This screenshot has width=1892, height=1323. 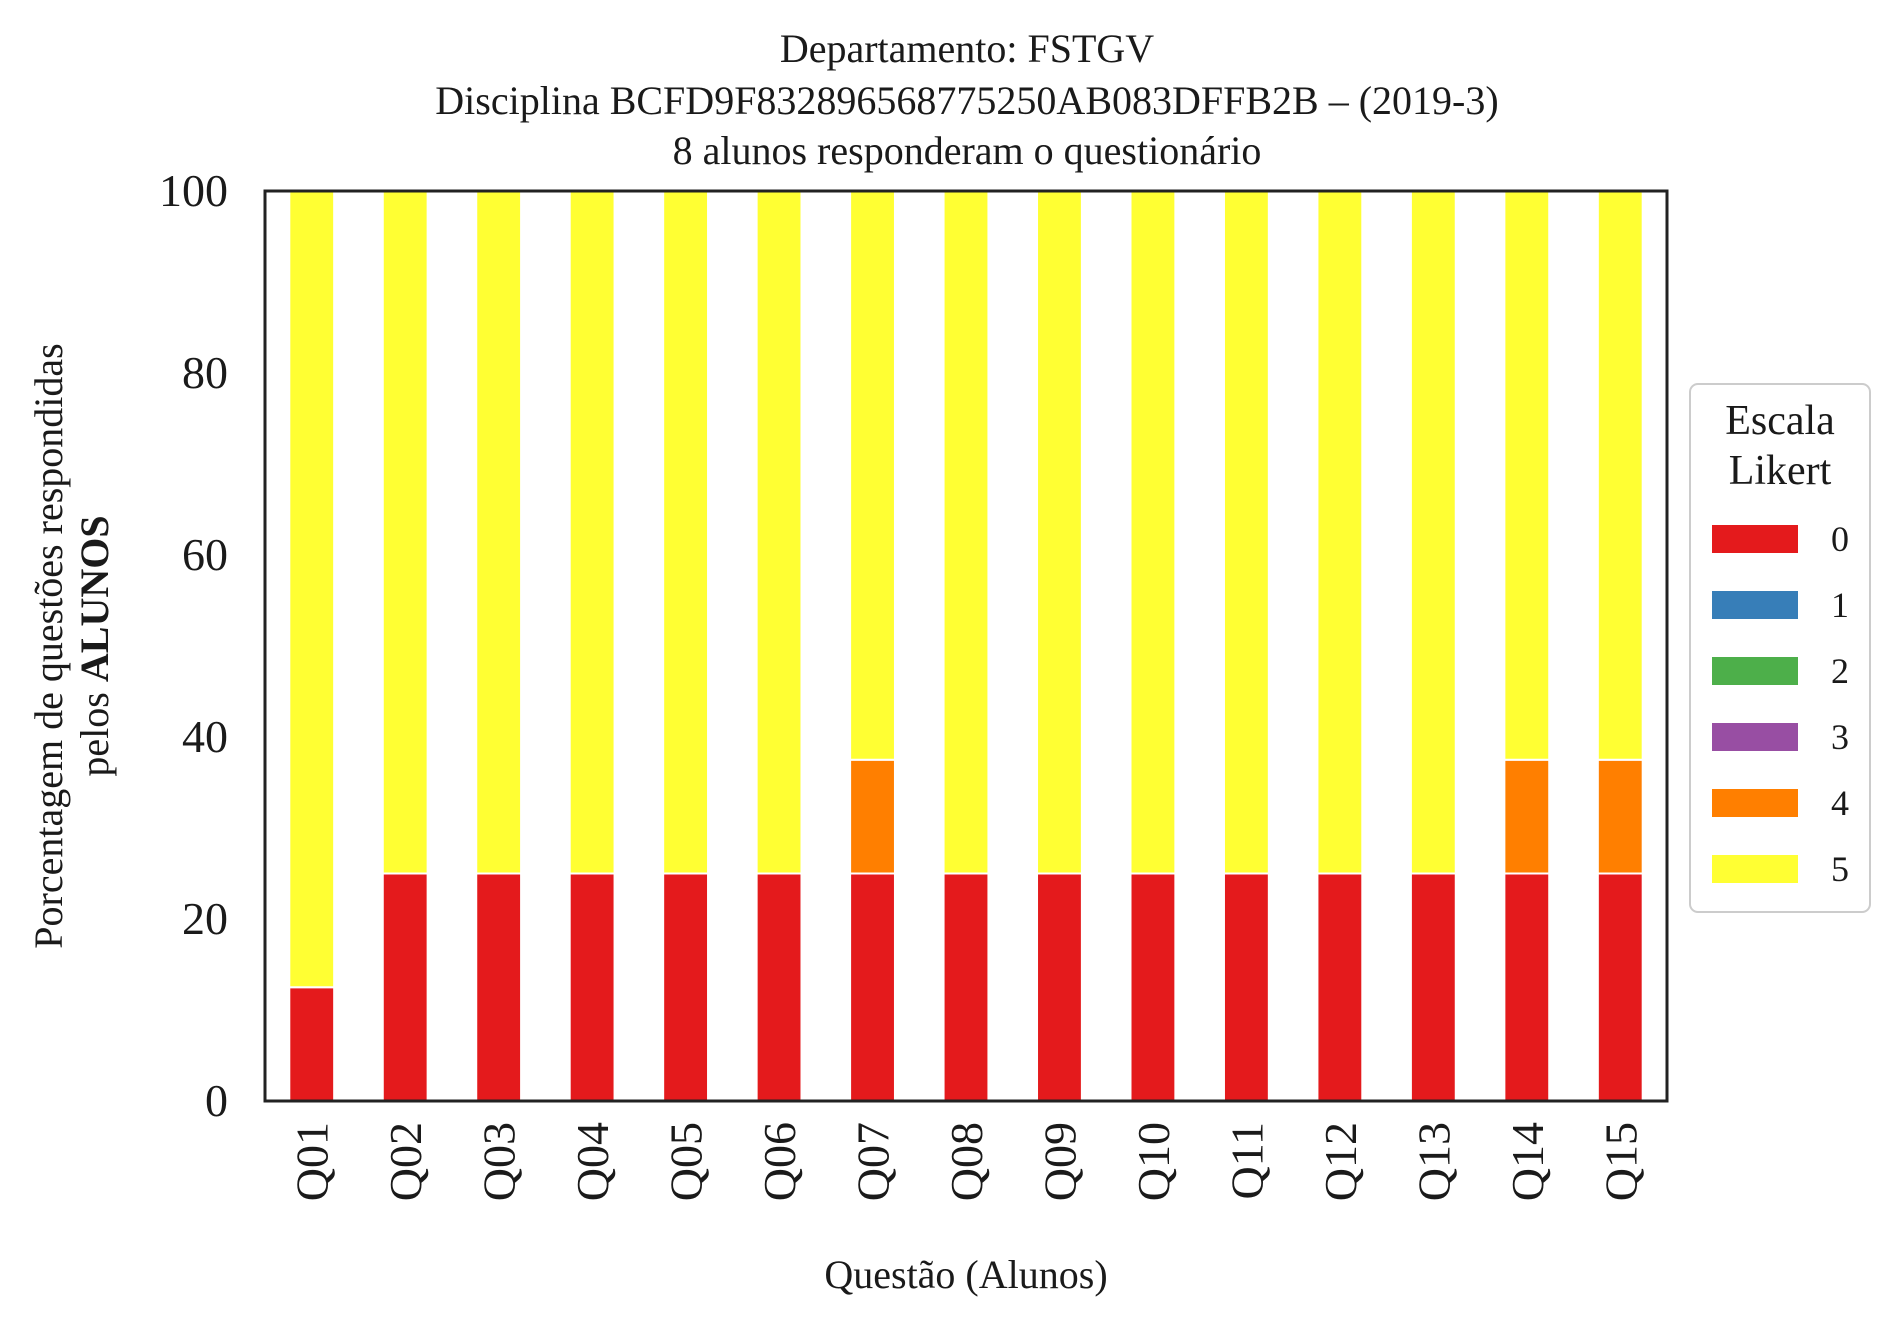 What do you see at coordinates (405, 1161) in the screenshot?
I see `x-tick-label-q02: Q02` at bounding box center [405, 1161].